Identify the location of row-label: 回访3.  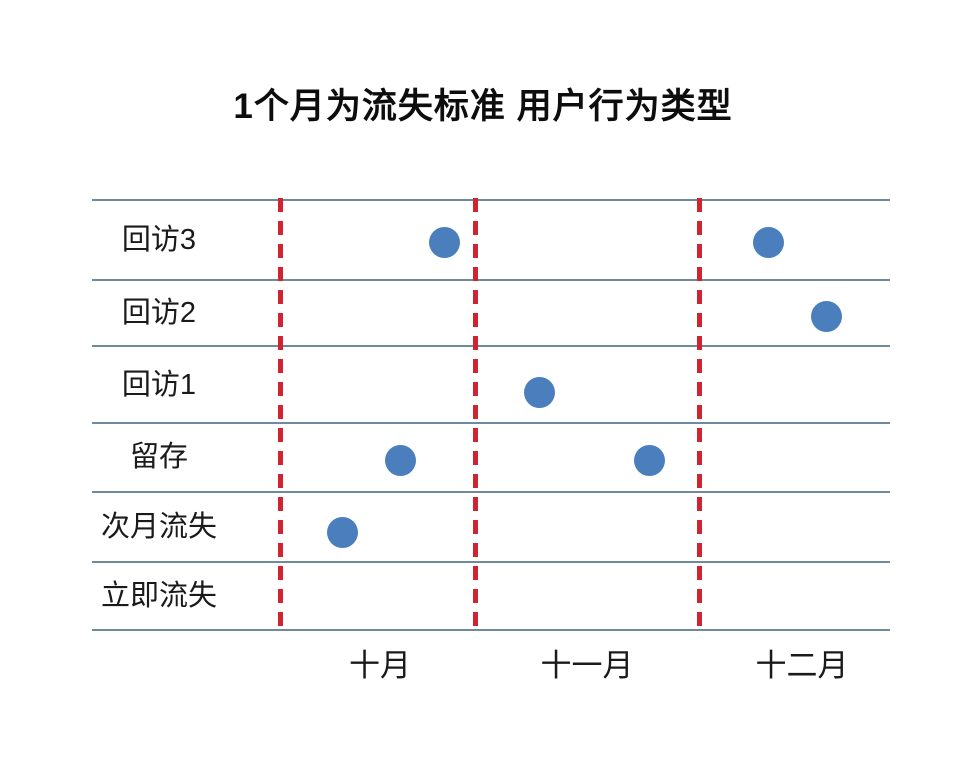
(159, 240).